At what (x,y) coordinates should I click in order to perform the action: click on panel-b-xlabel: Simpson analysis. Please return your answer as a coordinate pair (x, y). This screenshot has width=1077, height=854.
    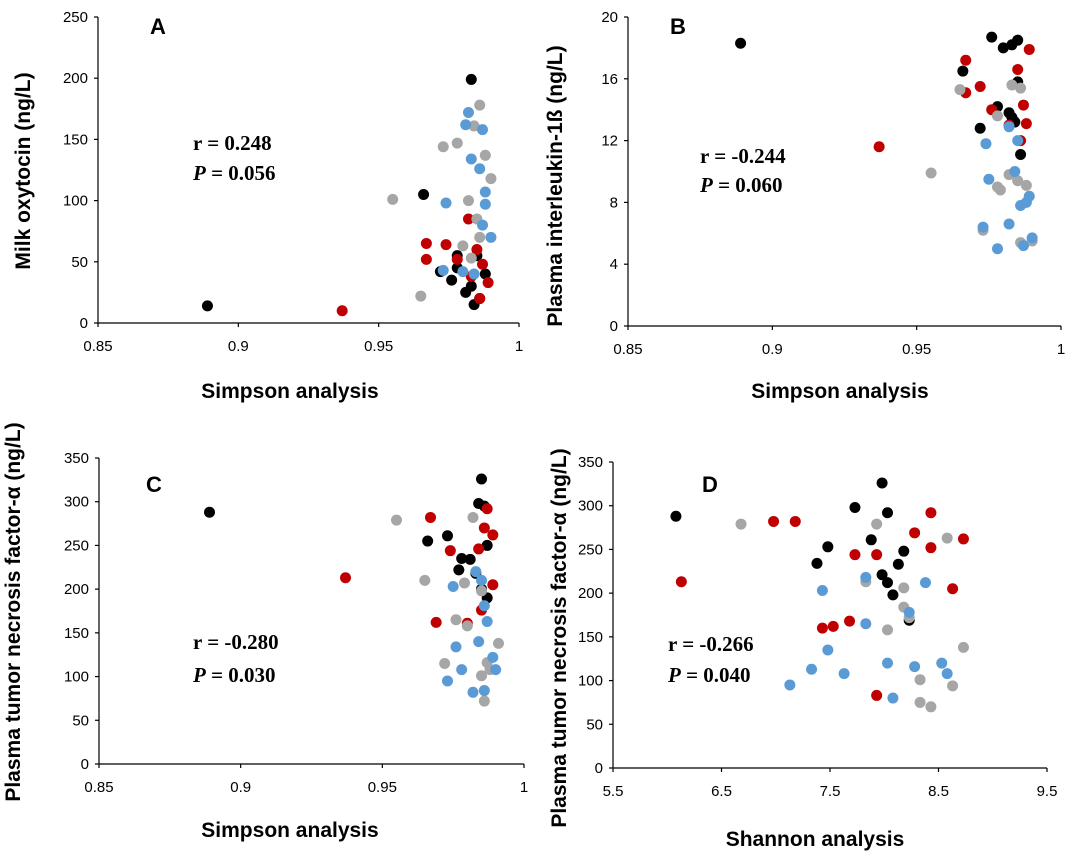
    Looking at the image, I should click on (839, 391).